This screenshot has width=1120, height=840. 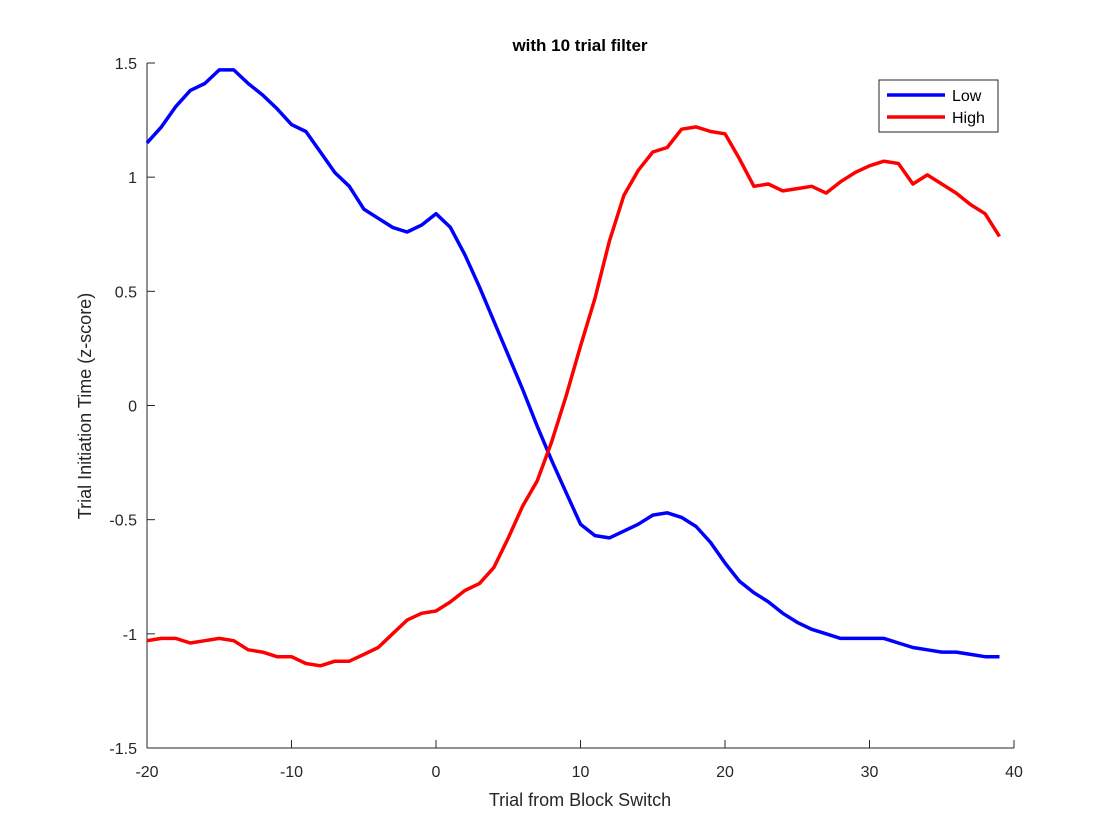 What do you see at coordinates (579, 45) in the screenshot?
I see `chart-title: with 10 trial filter` at bounding box center [579, 45].